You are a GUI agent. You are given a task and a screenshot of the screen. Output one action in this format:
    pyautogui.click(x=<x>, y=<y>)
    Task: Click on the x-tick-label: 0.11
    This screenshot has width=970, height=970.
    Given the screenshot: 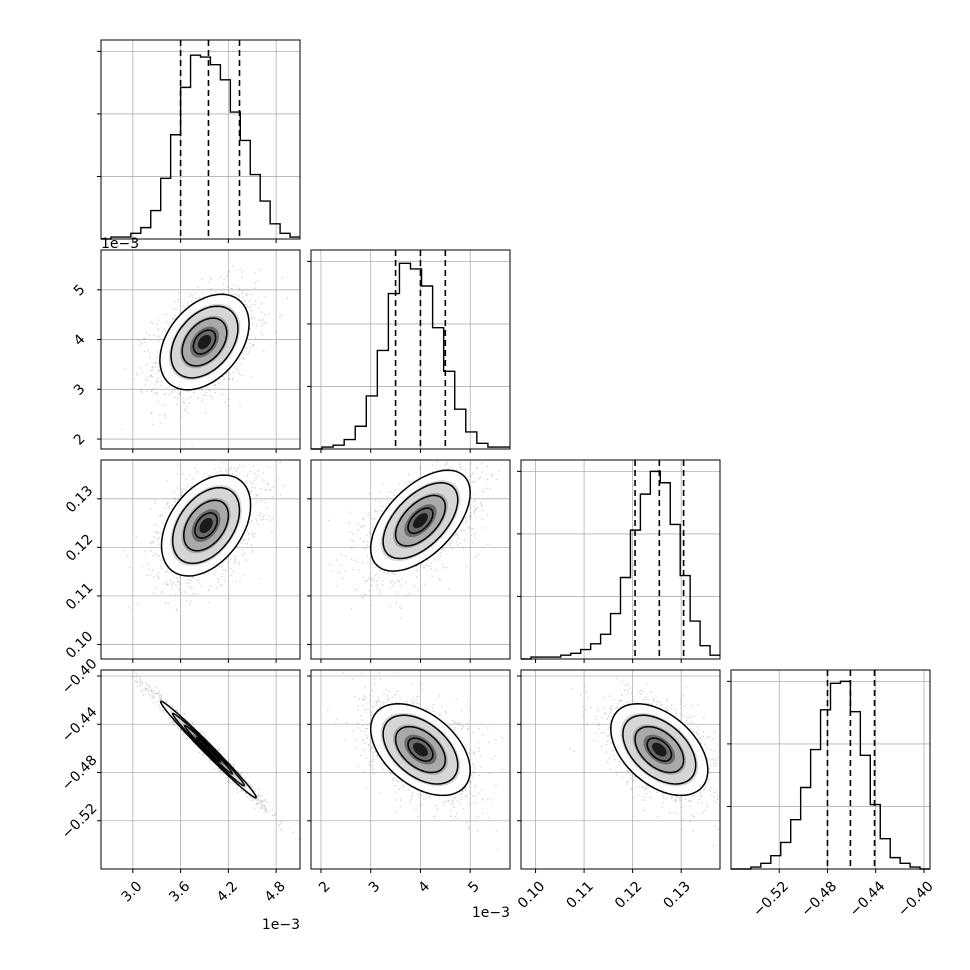 What is the action you would take?
    pyautogui.click(x=579, y=894)
    